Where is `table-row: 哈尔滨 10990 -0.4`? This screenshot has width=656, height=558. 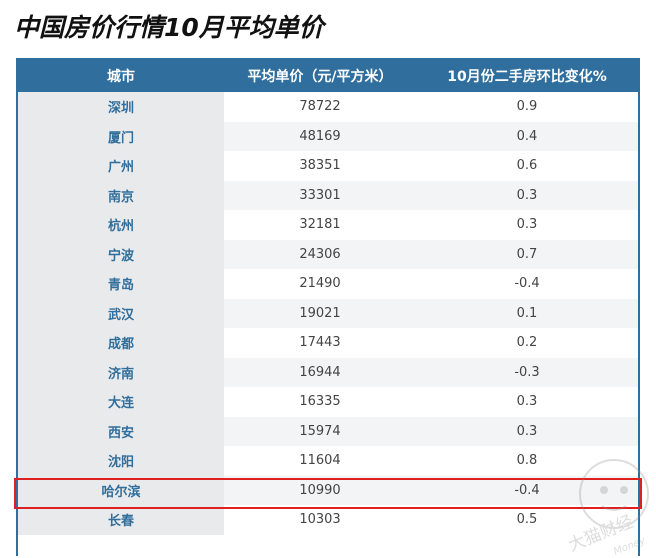
table-row: 哈尔滨 10990 -0.4 is located at coordinates (328, 490).